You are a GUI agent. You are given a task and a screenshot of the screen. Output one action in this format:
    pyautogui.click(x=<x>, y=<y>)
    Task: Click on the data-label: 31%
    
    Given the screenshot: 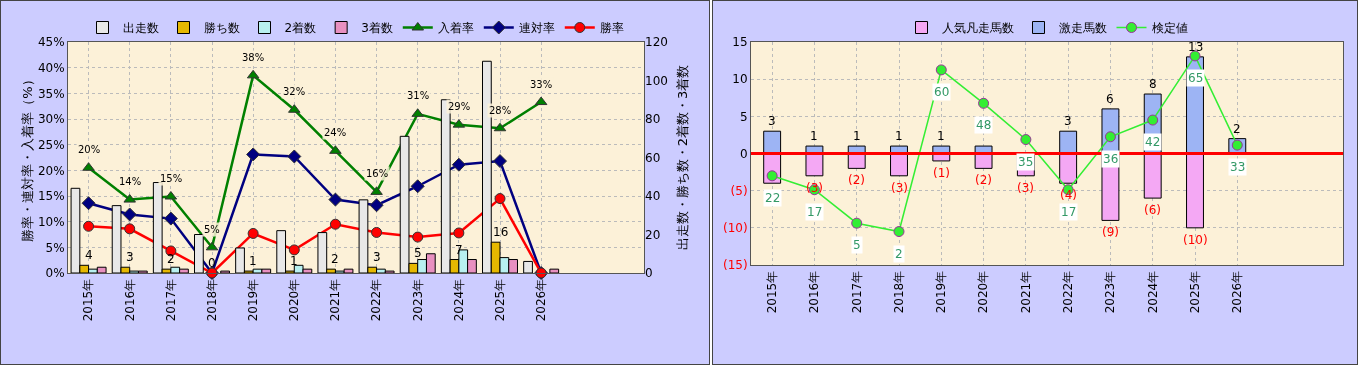 What is the action you would take?
    pyautogui.click(x=418, y=95)
    